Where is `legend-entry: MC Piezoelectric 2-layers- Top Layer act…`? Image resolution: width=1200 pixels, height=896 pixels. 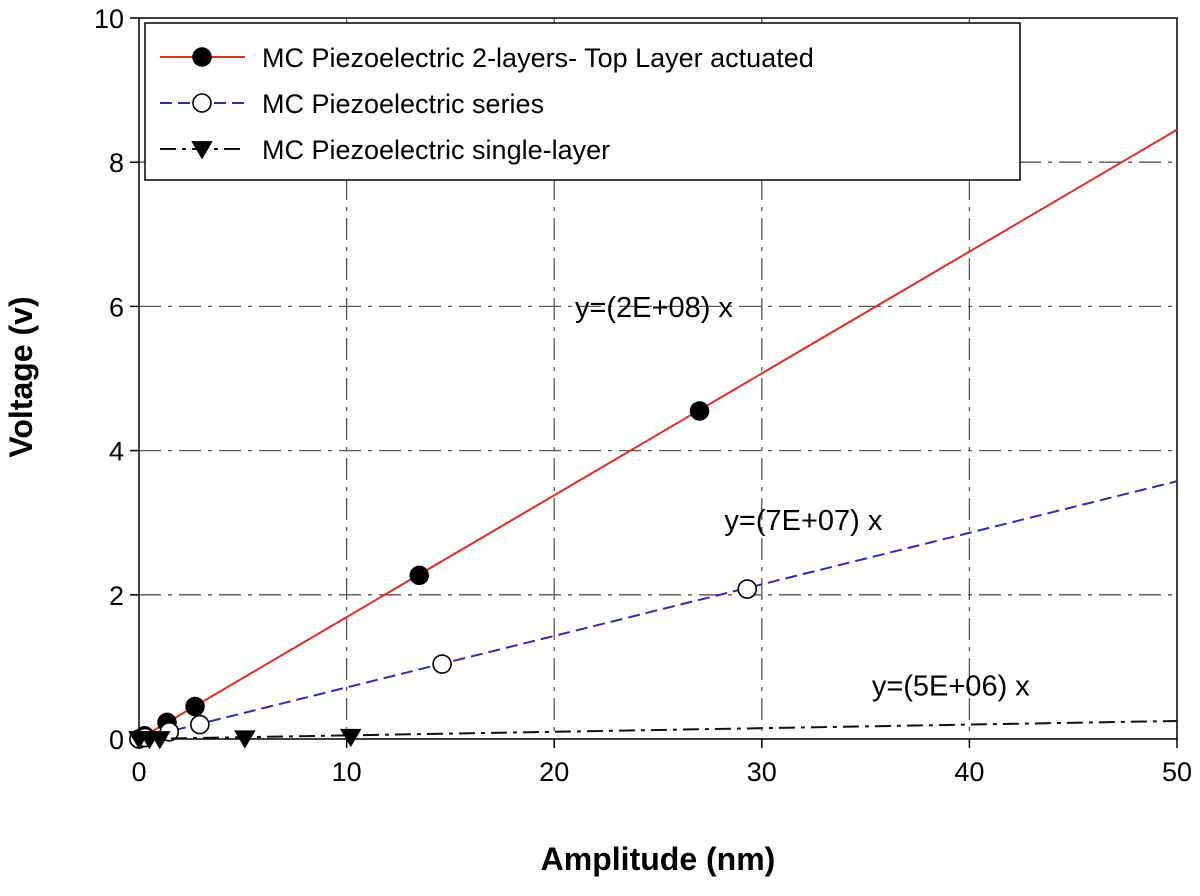 legend-entry: MC Piezoelectric 2-layers- Top Layer act… is located at coordinates (487, 58).